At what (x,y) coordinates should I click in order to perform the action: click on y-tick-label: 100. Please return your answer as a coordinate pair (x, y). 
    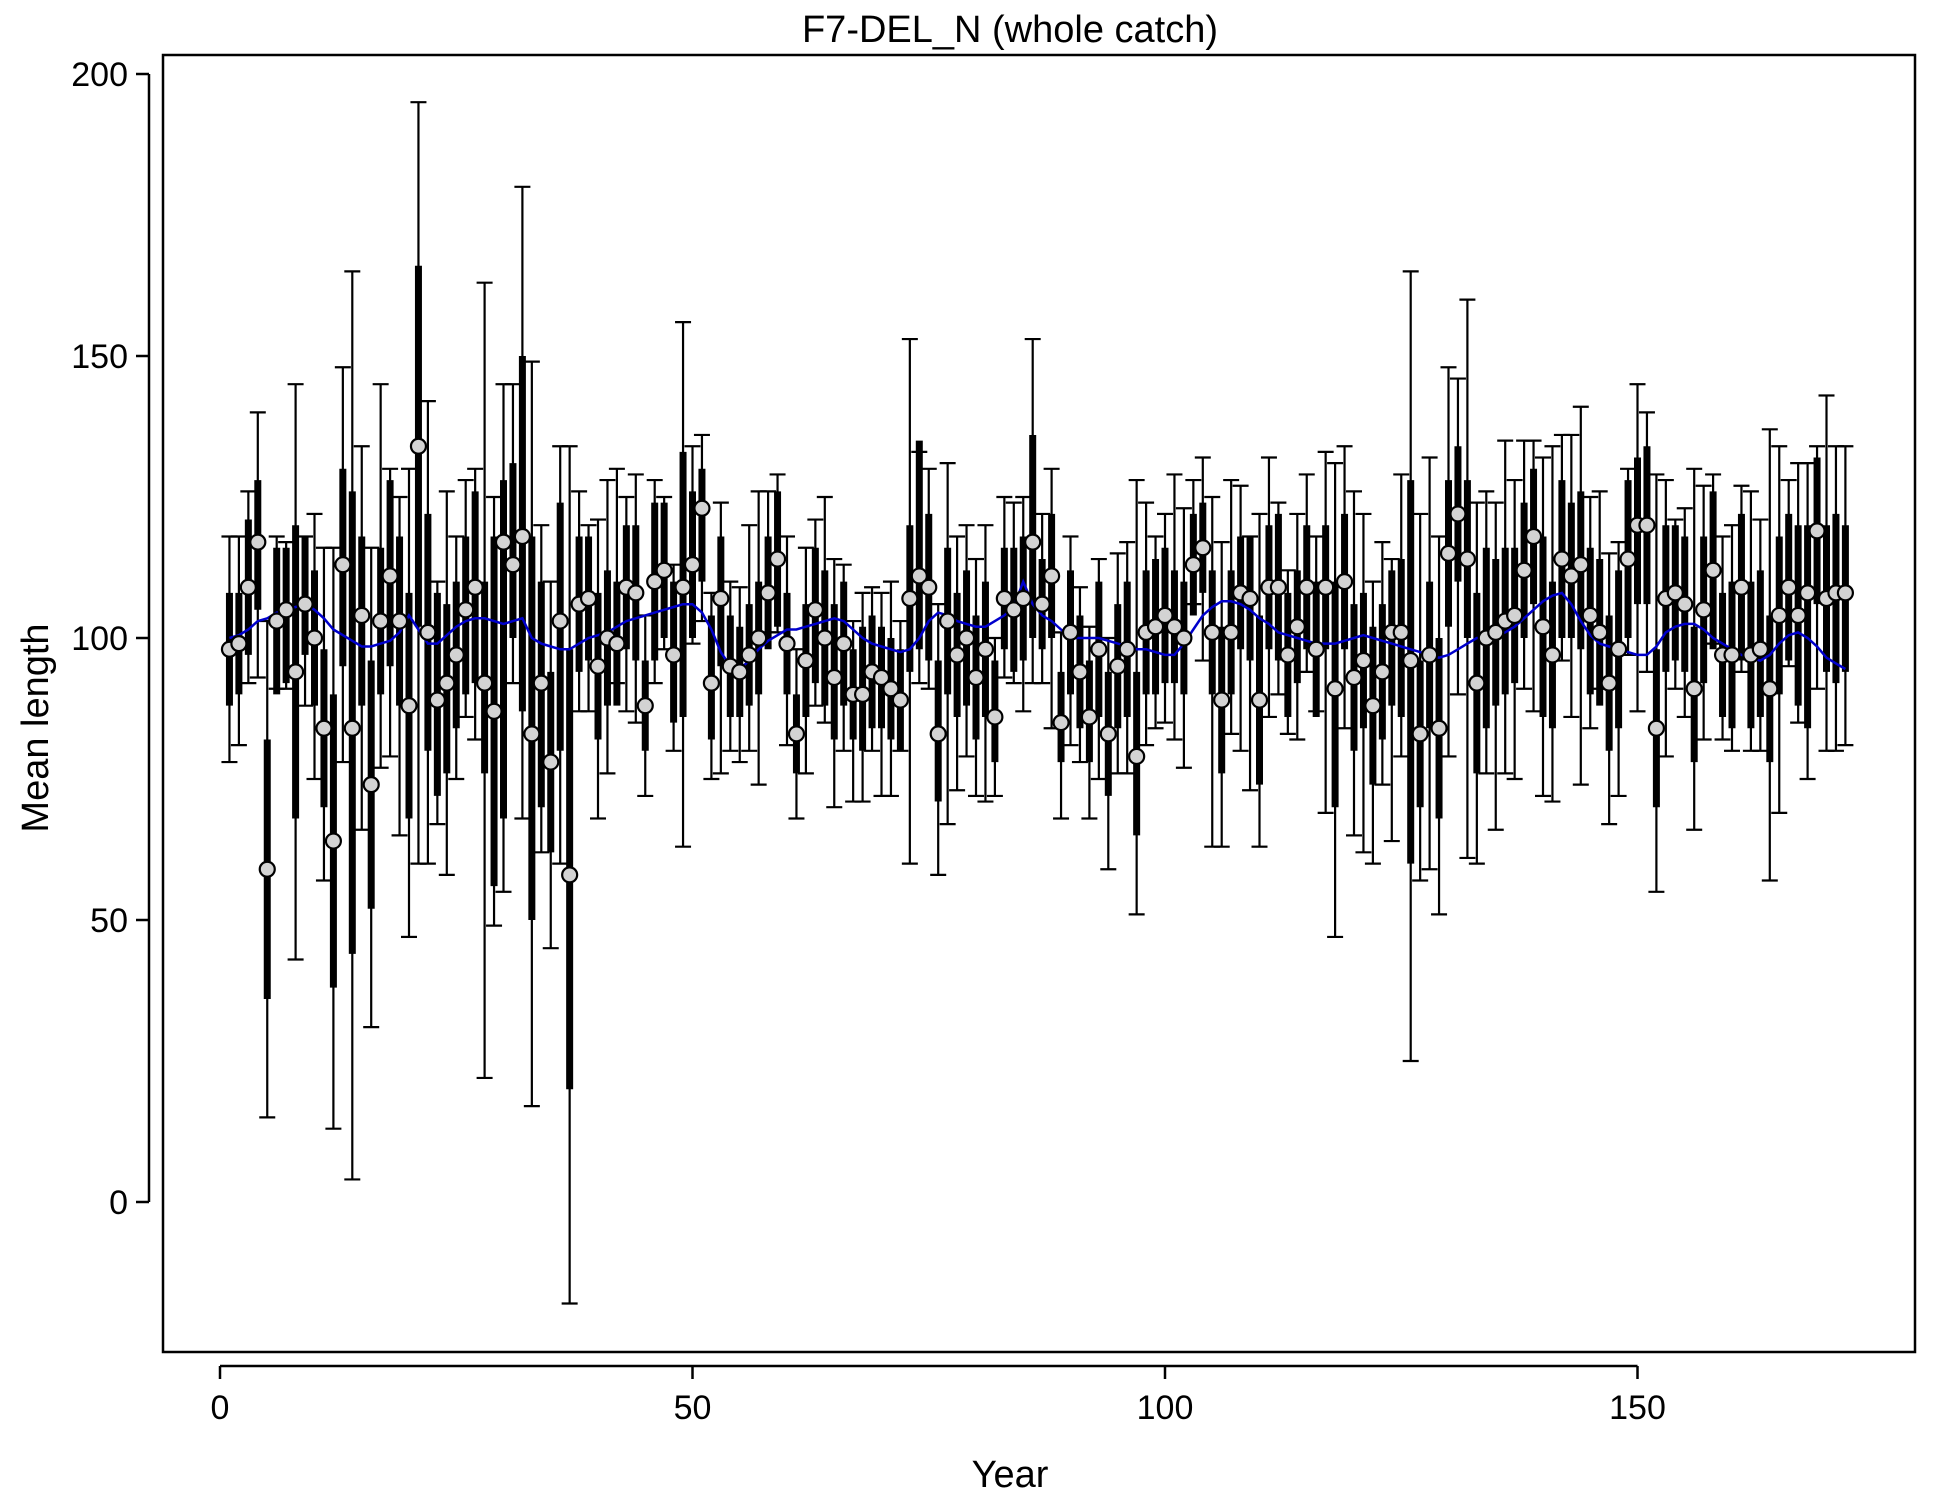
    Looking at the image, I should click on (99, 639).